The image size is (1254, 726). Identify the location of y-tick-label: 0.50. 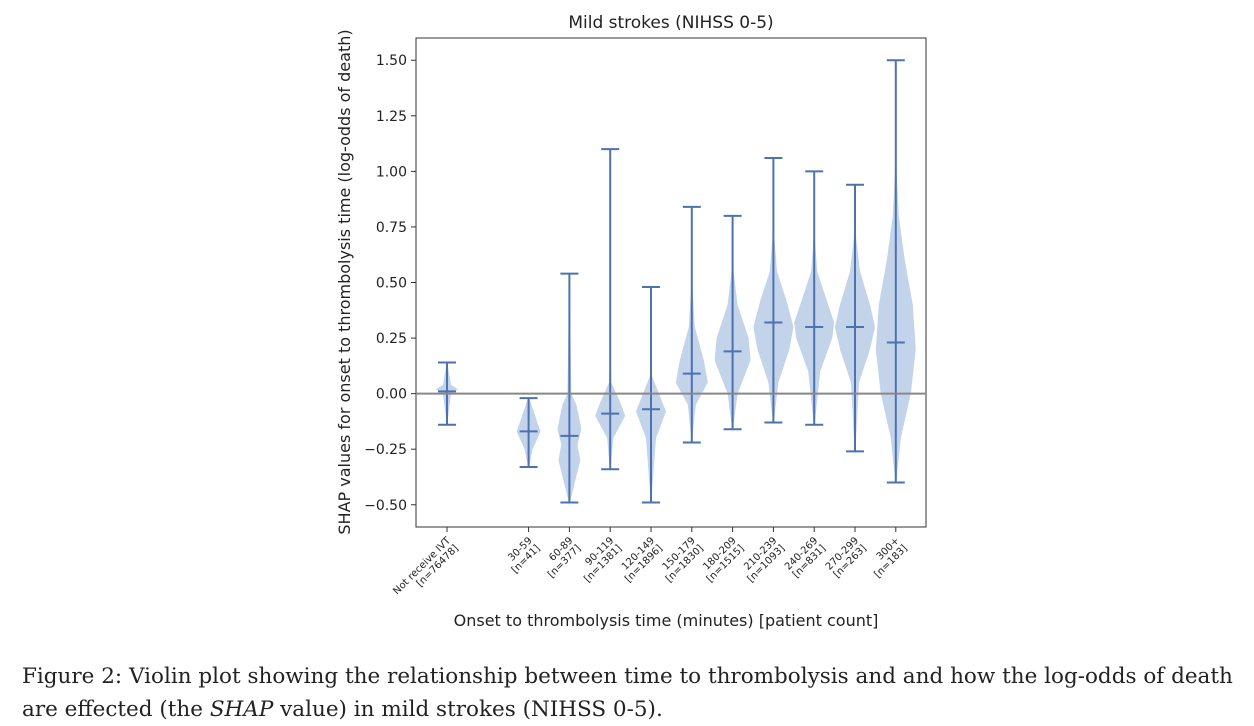
(391, 284).